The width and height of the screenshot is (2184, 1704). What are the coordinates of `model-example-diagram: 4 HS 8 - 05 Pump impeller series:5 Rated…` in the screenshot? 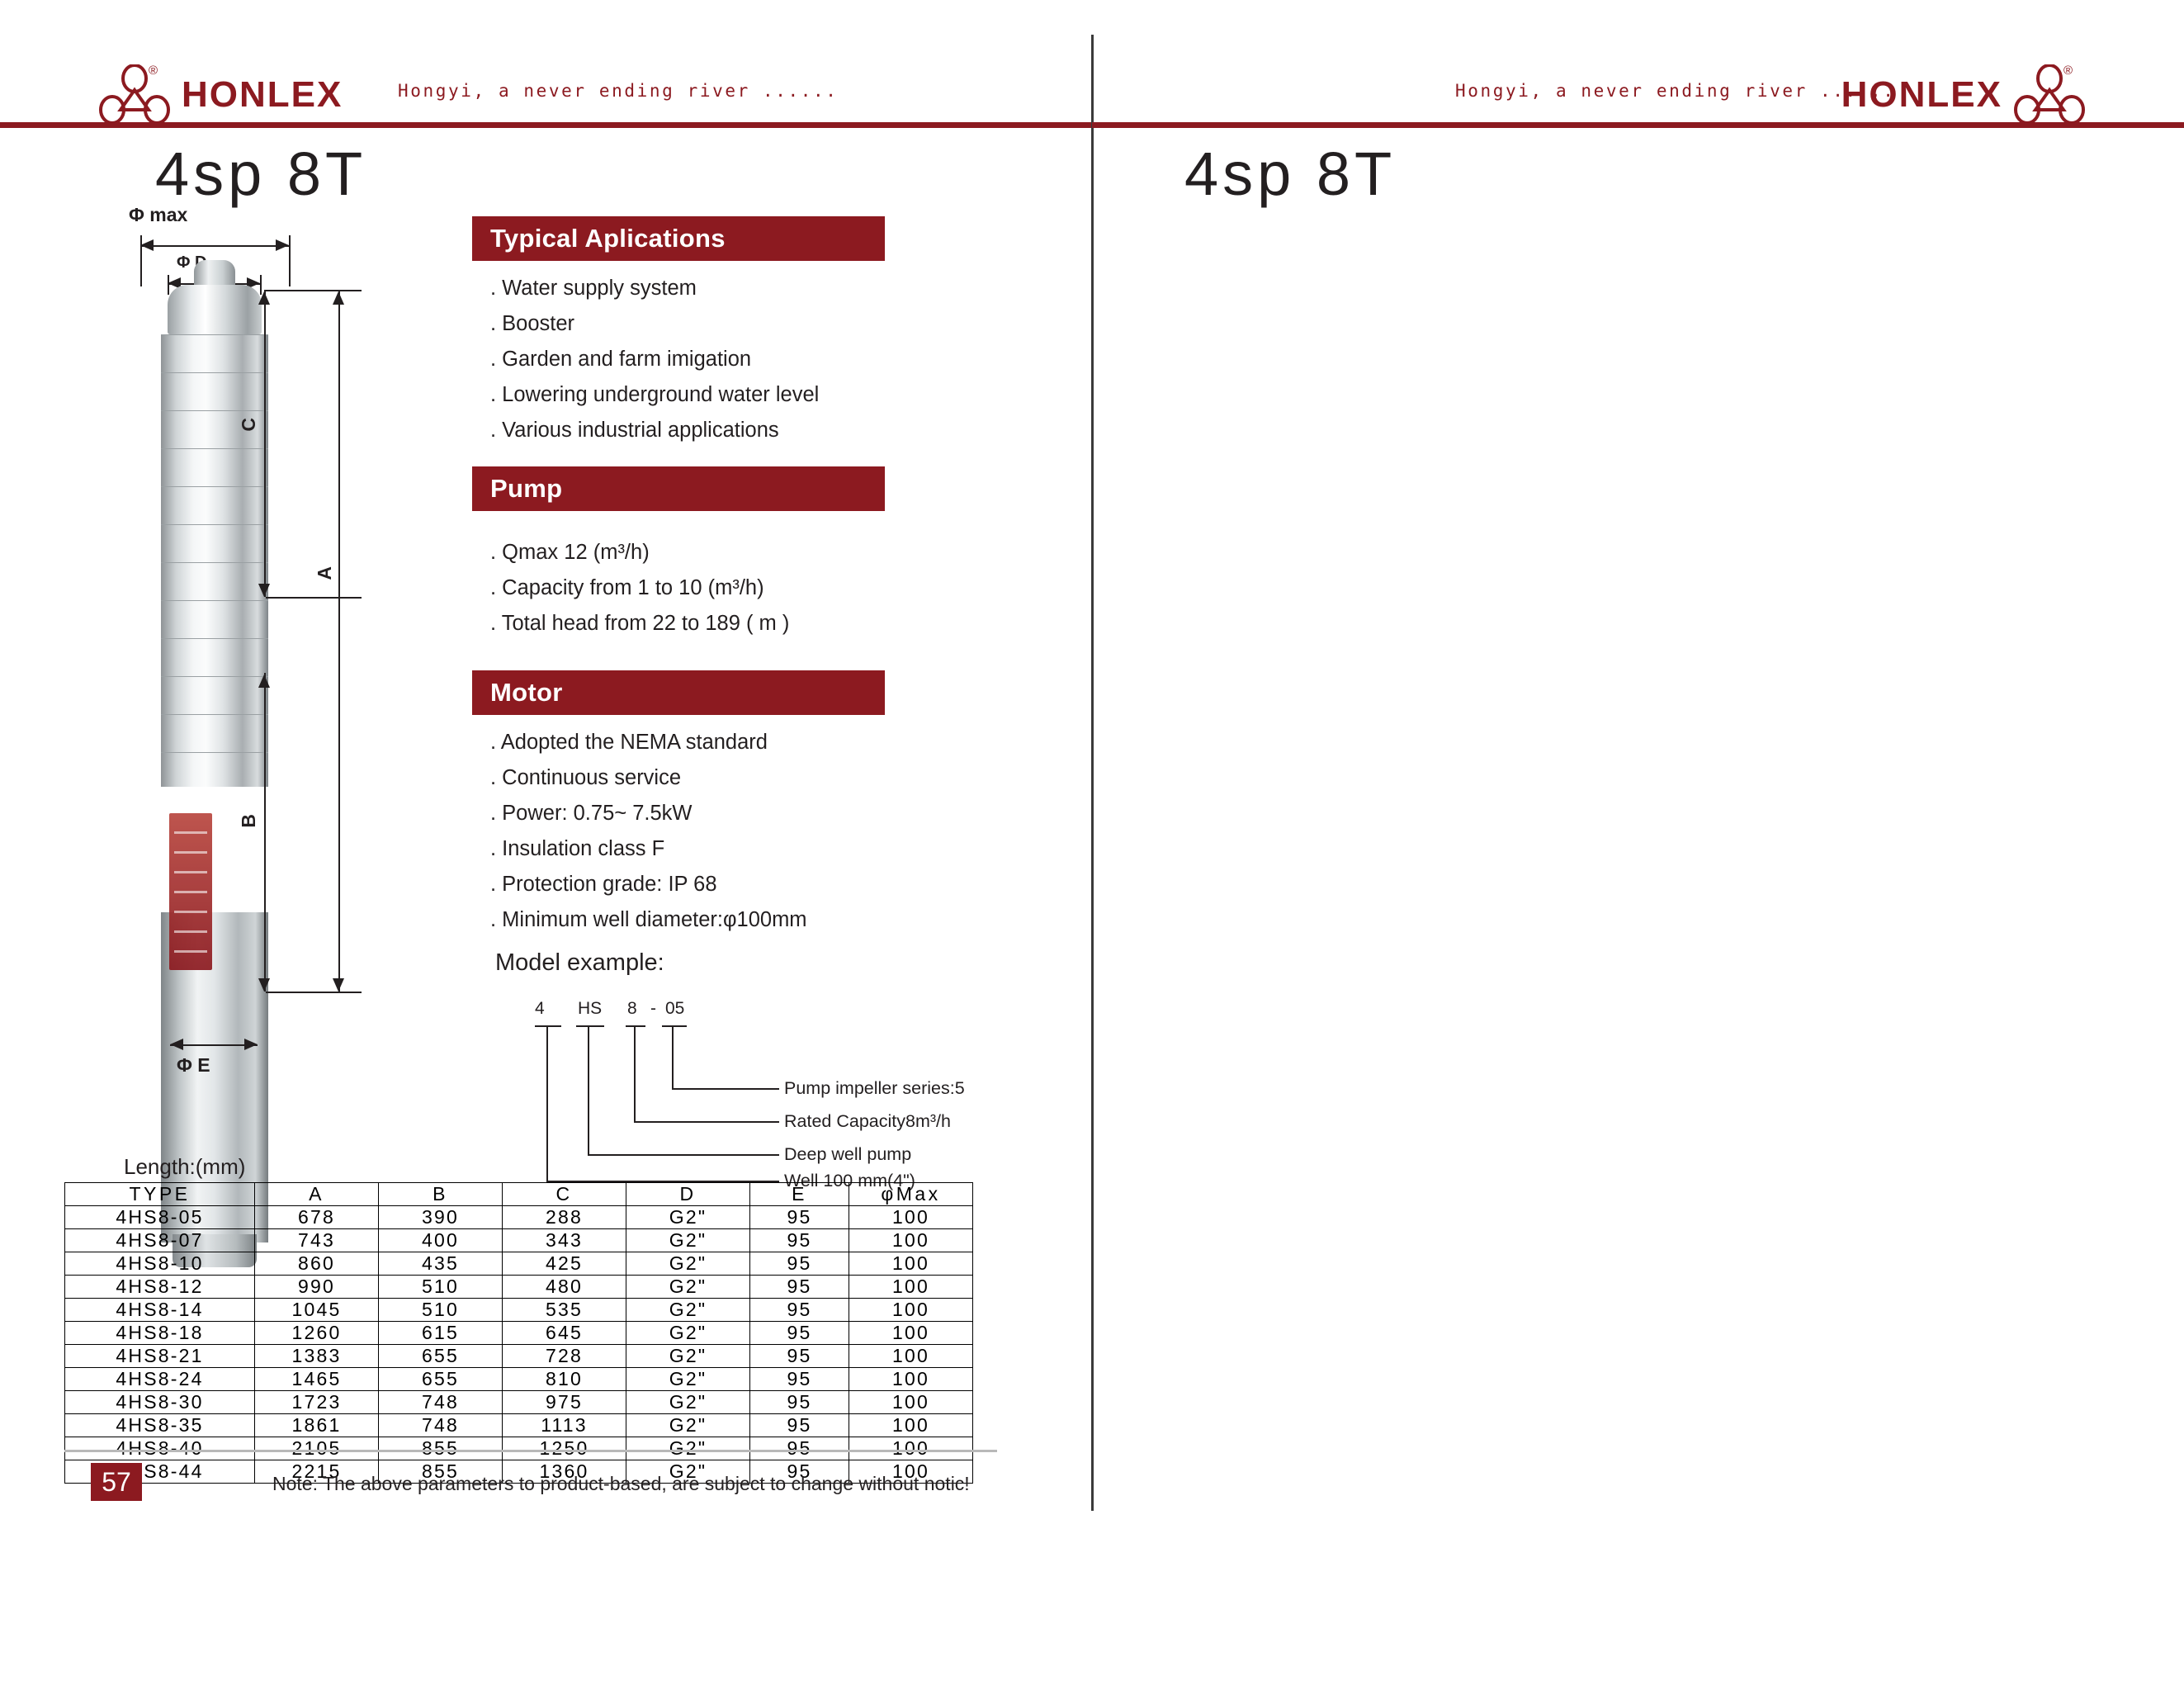 It's located at (776, 1086).